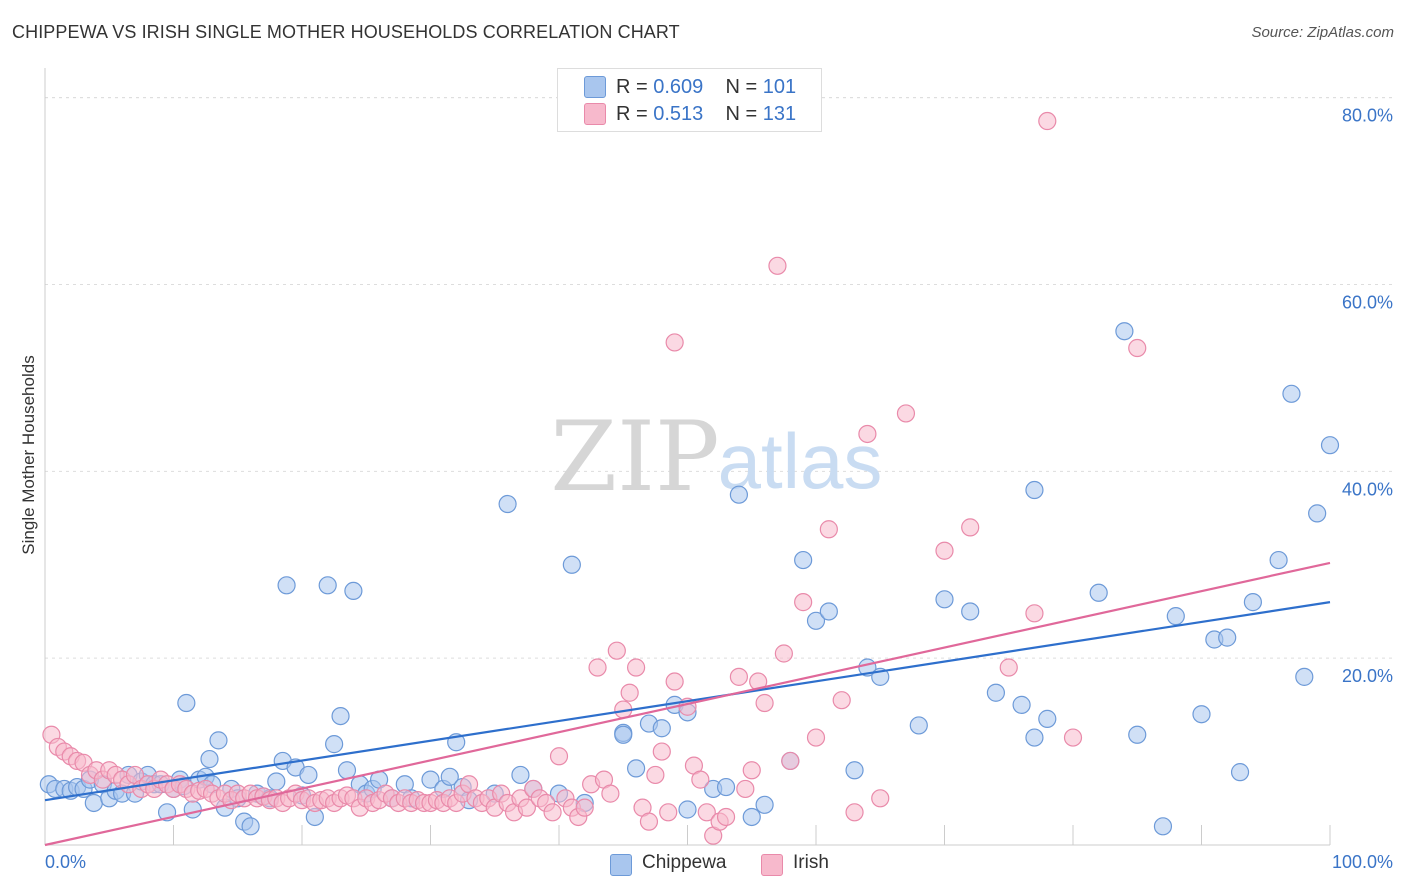 This screenshot has width=1406, height=892. Describe the element at coordinates (684, 862) in the screenshot. I see `legend-label-chippewa: Chippewa` at that location.